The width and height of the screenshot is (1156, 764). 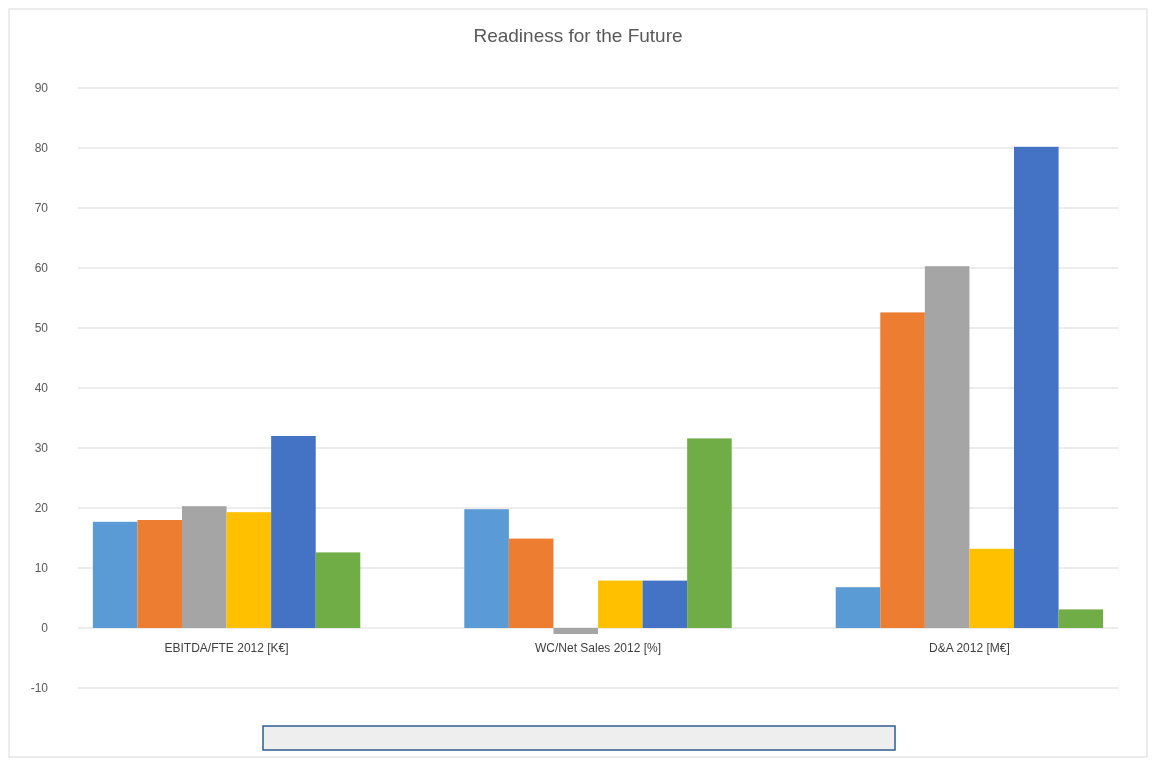 I want to click on y-tick-label: 40, so click(x=41, y=388).